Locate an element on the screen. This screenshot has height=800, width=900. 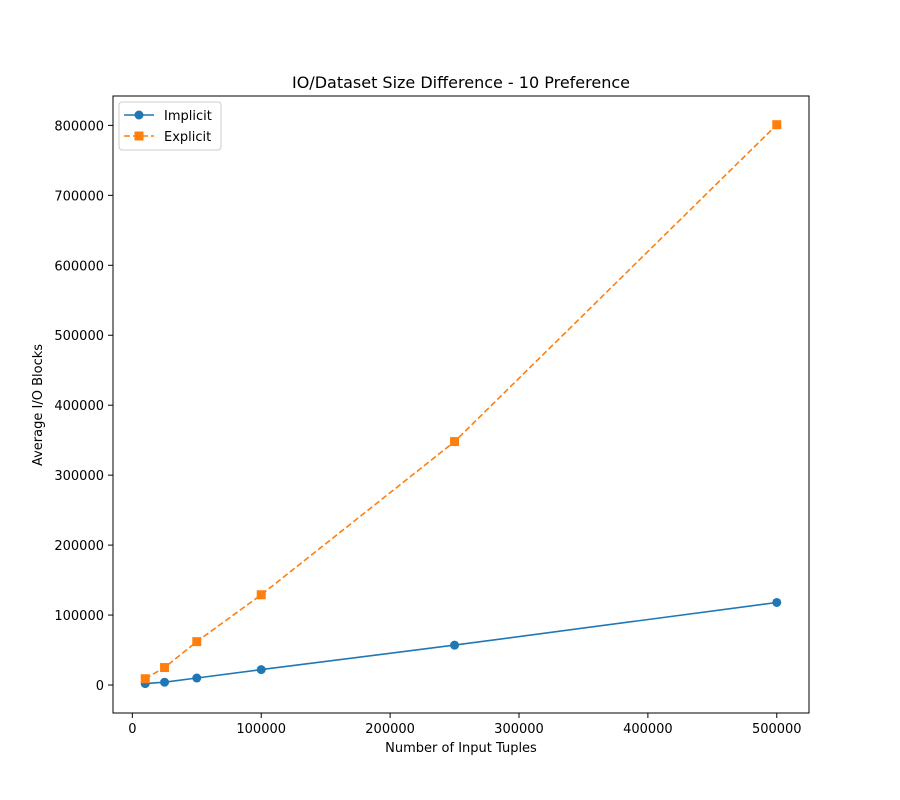
y-tick-label: 700000 is located at coordinates (79, 196).